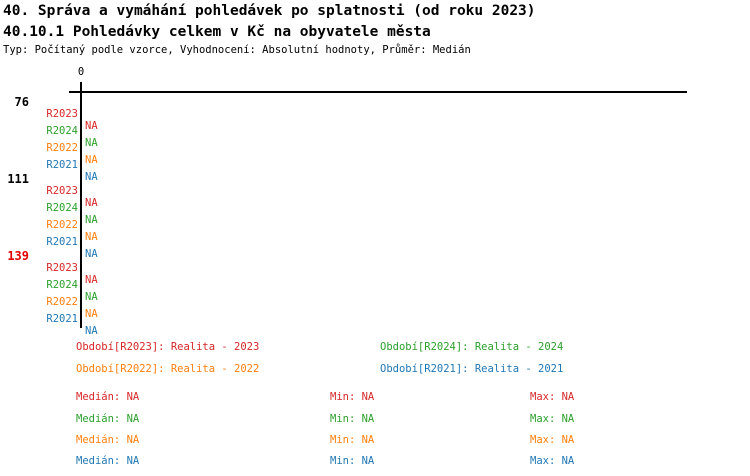 This screenshot has height=476, width=750. Describe the element at coordinates (472, 369) in the screenshot. I see `legend-item: Období[R2021]: Realita - 2021` at that location.